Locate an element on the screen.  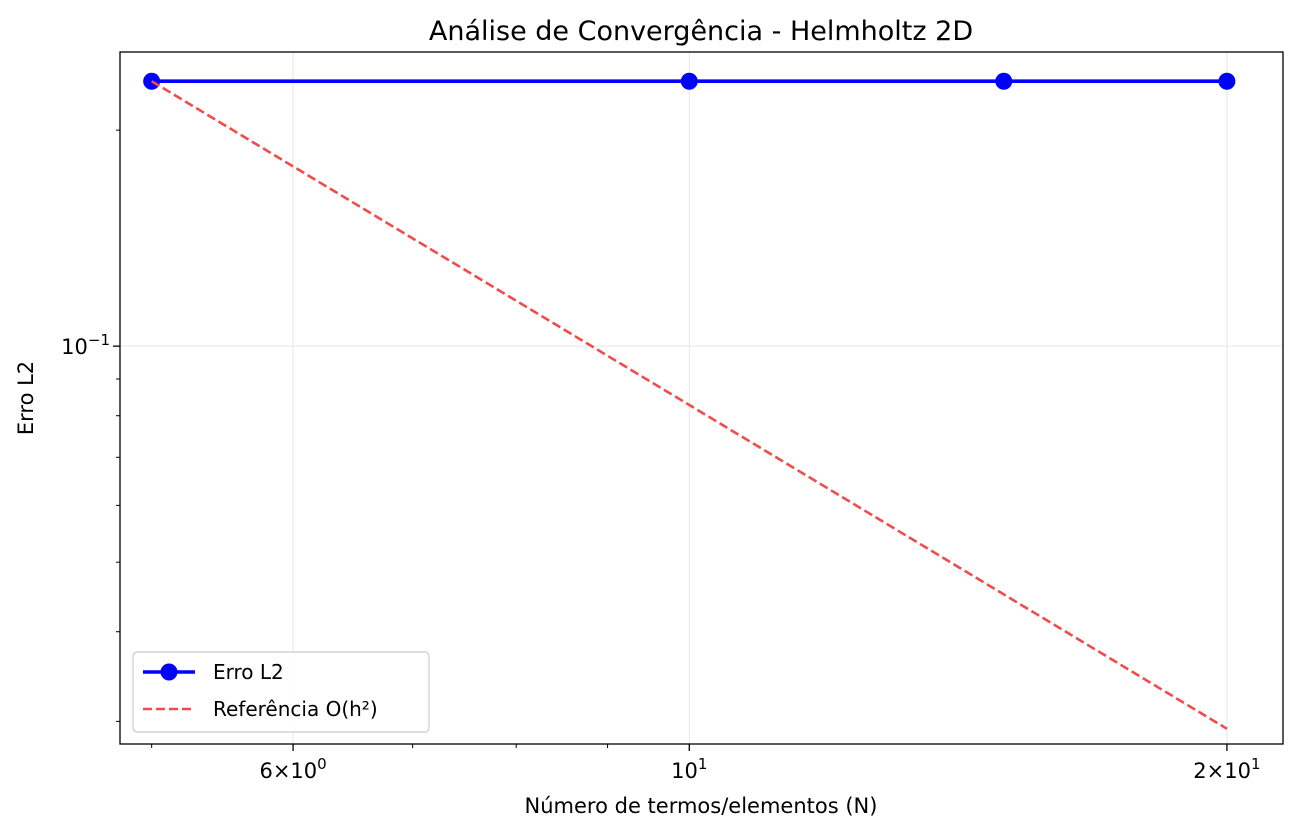
legend-label: Erro L2 is located at coordinates (248, 672).